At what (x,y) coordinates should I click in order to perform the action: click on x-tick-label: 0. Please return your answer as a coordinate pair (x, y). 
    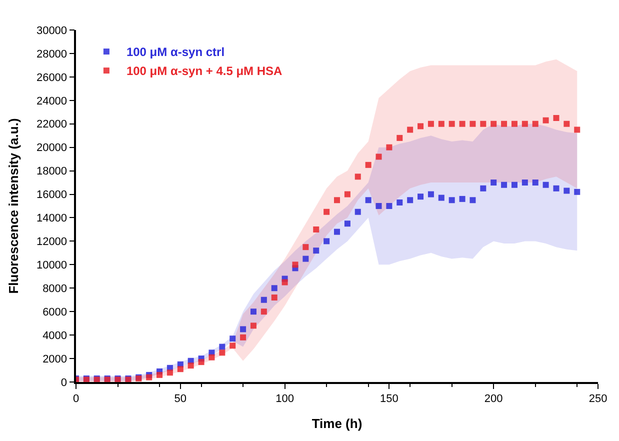
    Looking at the image, I should click on (76, 398).